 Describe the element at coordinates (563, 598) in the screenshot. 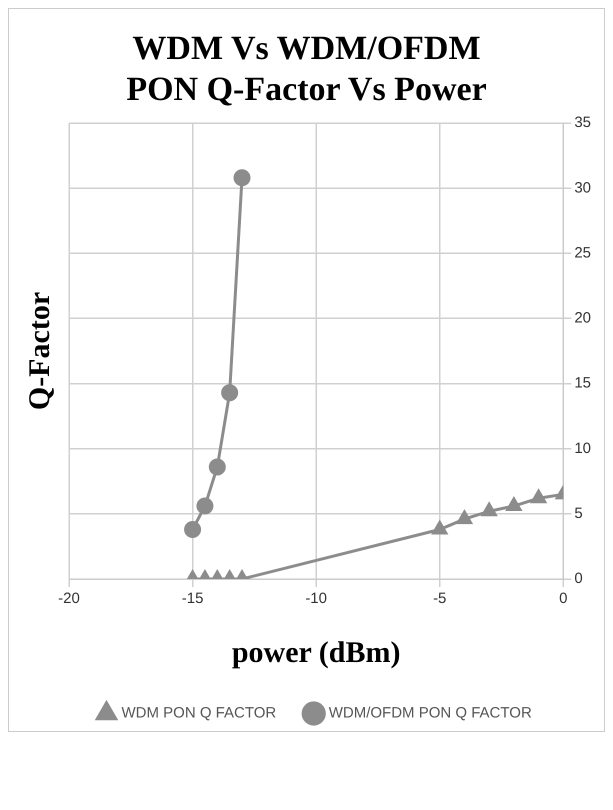

I see `x-tick-label: 0` at that location.